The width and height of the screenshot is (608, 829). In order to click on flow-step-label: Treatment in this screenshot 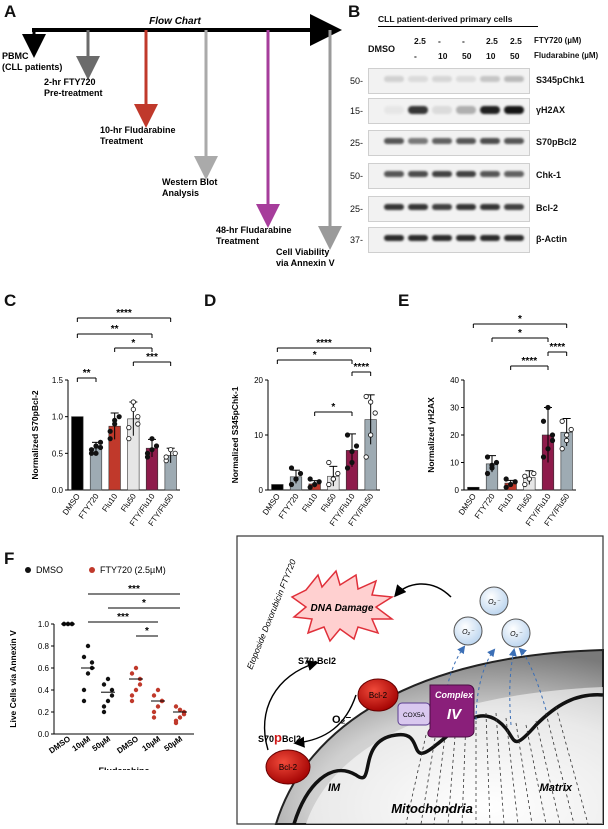, I will do `click(237, 241)`.